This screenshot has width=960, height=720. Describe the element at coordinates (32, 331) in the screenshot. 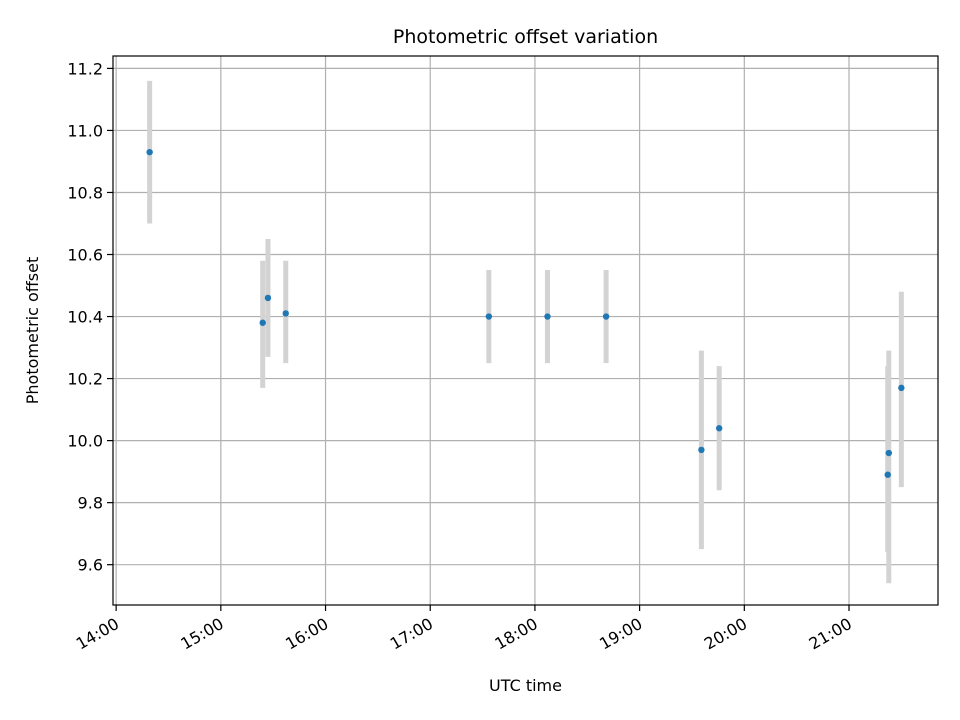

I see `y-axis-label: Photometric offset` at that location.